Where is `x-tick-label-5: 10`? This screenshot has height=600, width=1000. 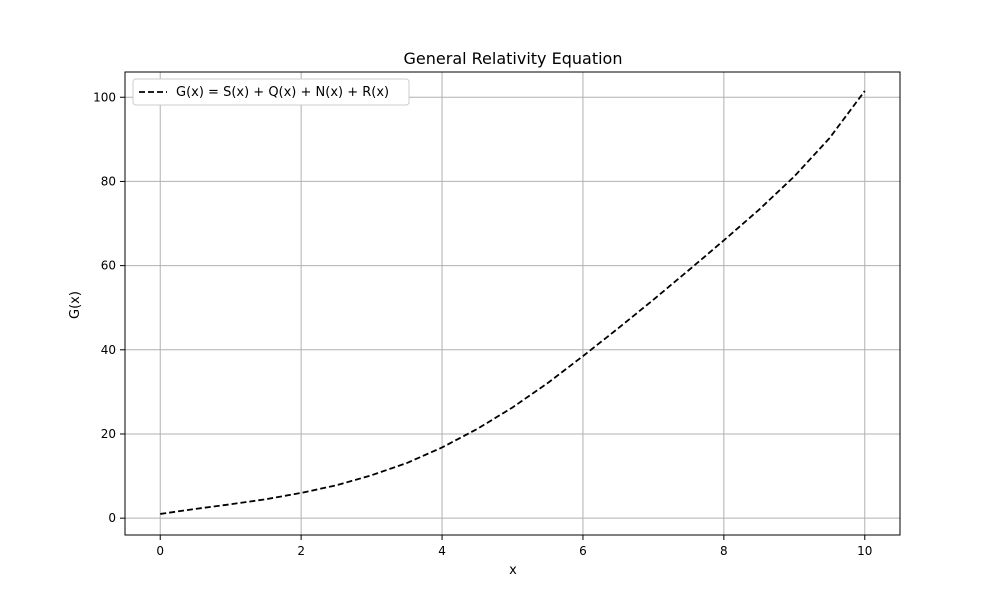
x-tick-label-5: 10 is located at coordinates (864, 551).